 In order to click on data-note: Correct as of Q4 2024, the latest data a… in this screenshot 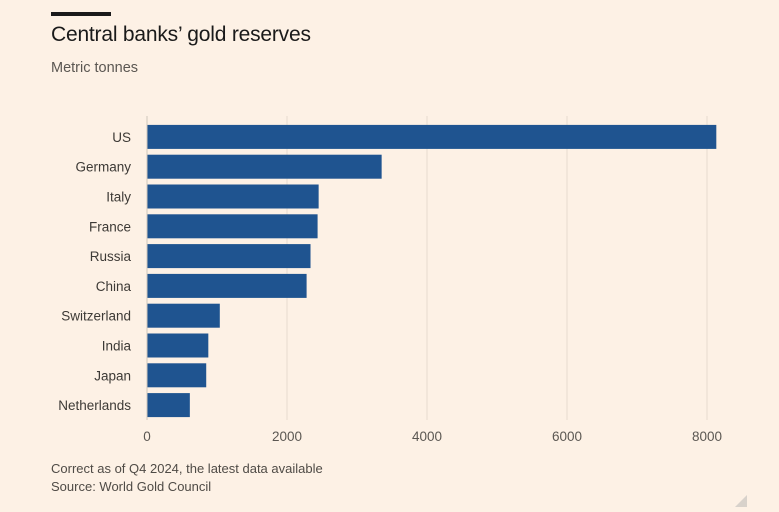, I will do `click(187, 468)`.